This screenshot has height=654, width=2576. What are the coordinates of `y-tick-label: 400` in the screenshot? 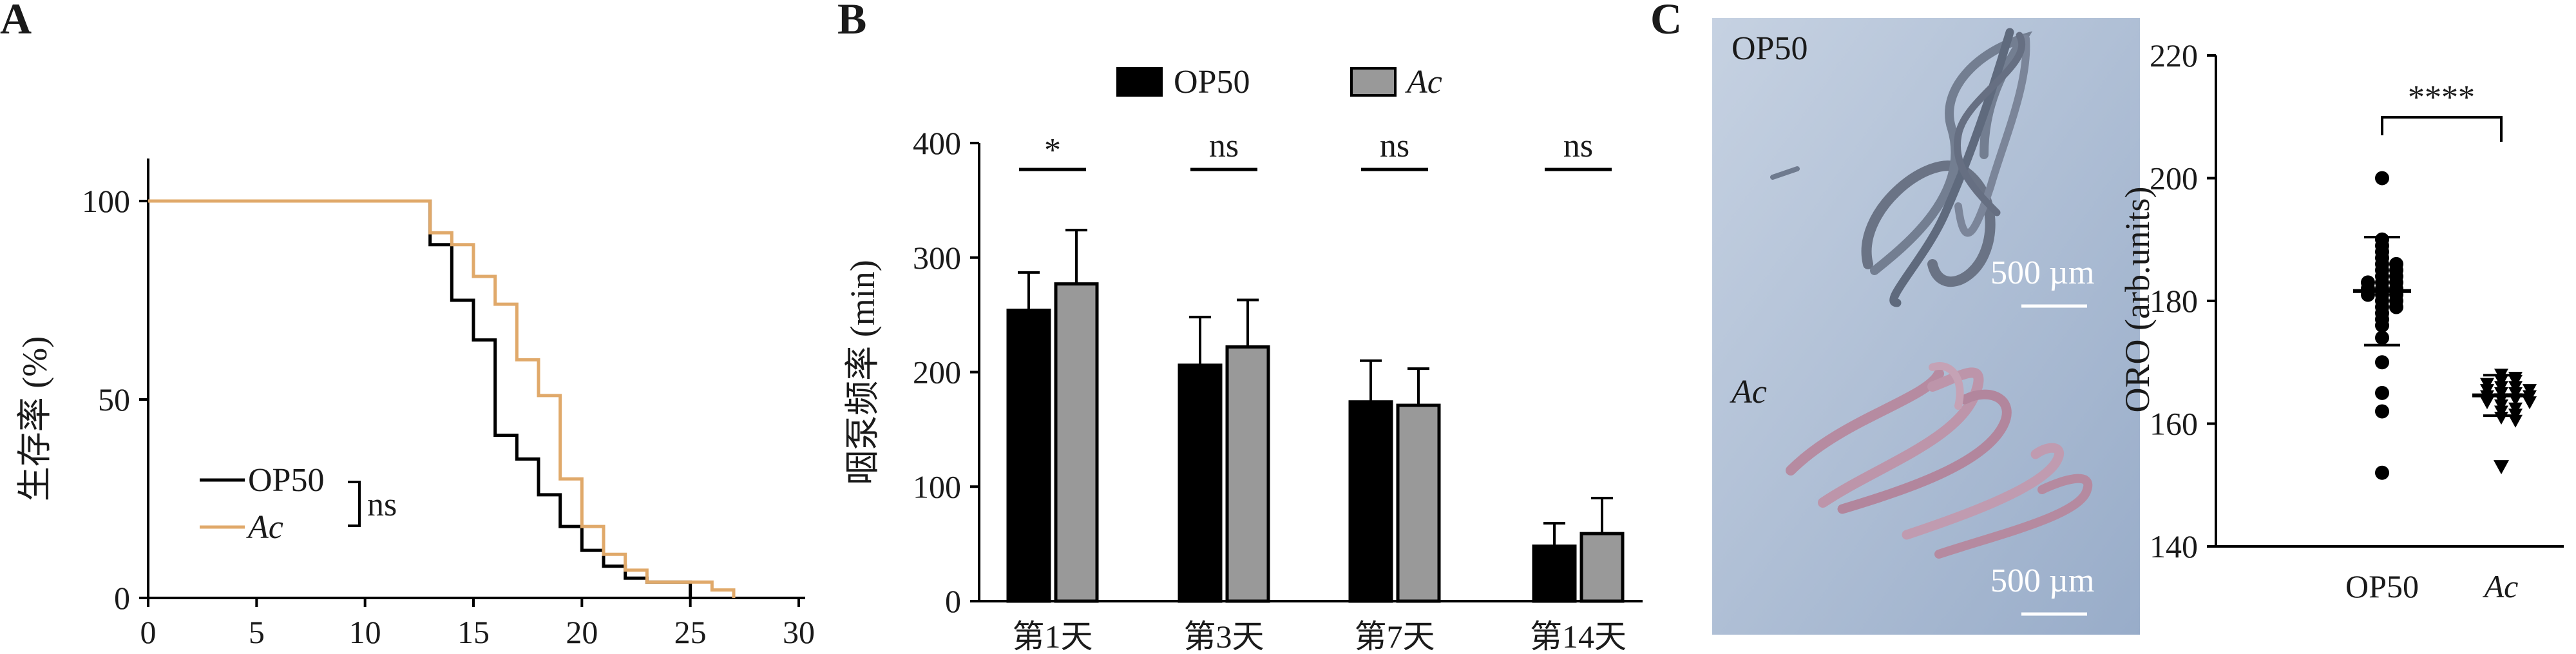 It's located at (937, 143).